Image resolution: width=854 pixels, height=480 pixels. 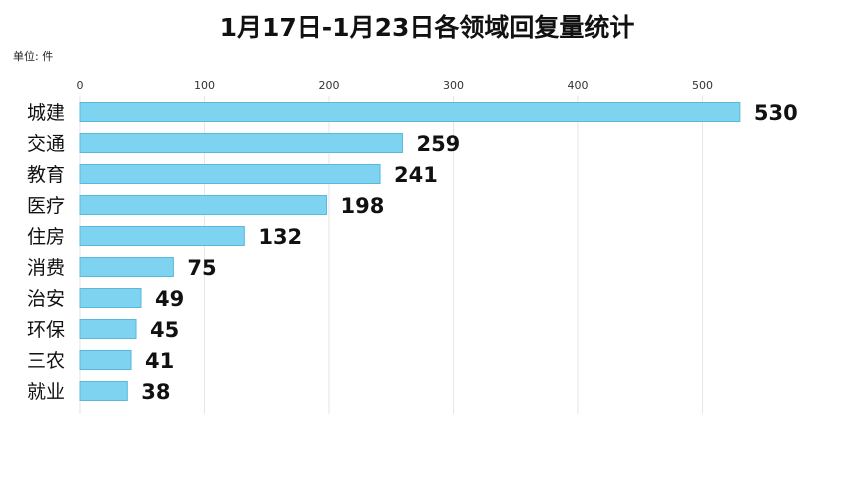 I want to click on category-label: 教育, so click(x=46, y=175).